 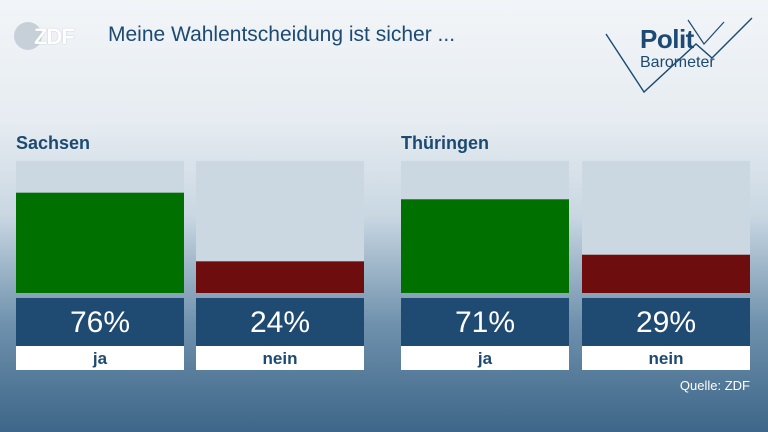 I want to click on bar-track-thueringen-ja, so click(x=485, y=227).